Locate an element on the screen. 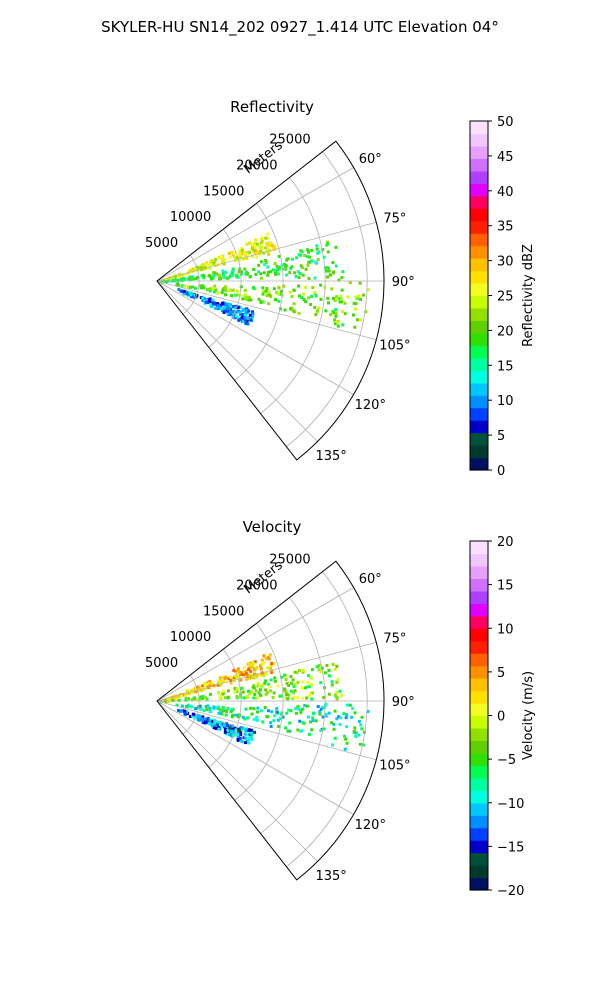 Image resolution: width=600 pixels, height=1000 pixels. radar-data is located at coordinates (264, 702).